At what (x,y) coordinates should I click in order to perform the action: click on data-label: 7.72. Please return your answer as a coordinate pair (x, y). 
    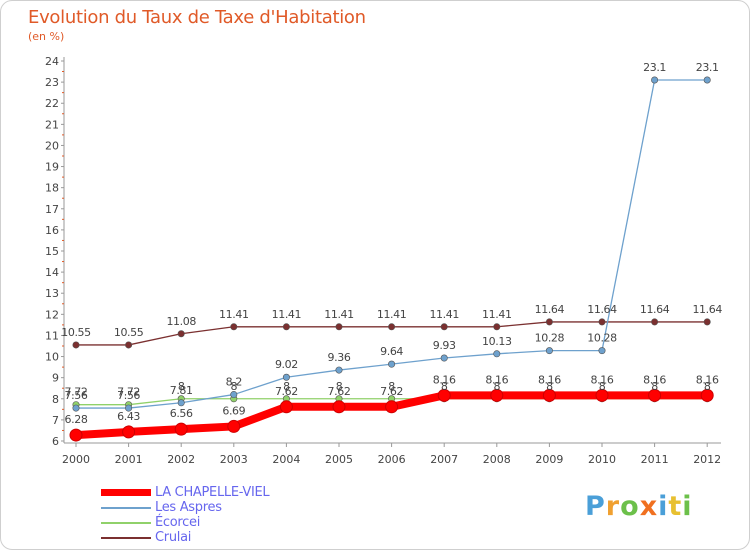
    Looking at the image, I should click on (76, 392).